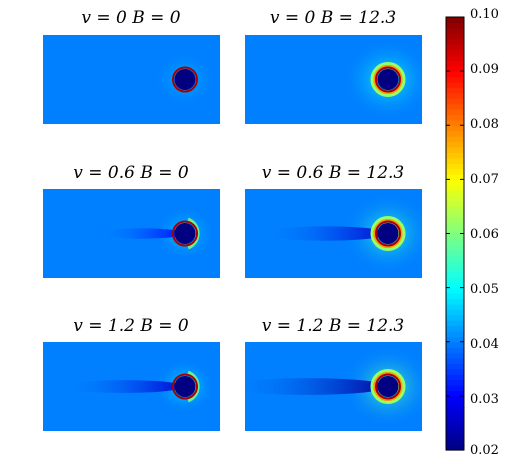 This screenshot has height=472, width=512. What do you see at coordinates (131, 173) in the screenshot?
I see `panel-title: v = 0.6 B = 0` at bounding box center [131, 173].